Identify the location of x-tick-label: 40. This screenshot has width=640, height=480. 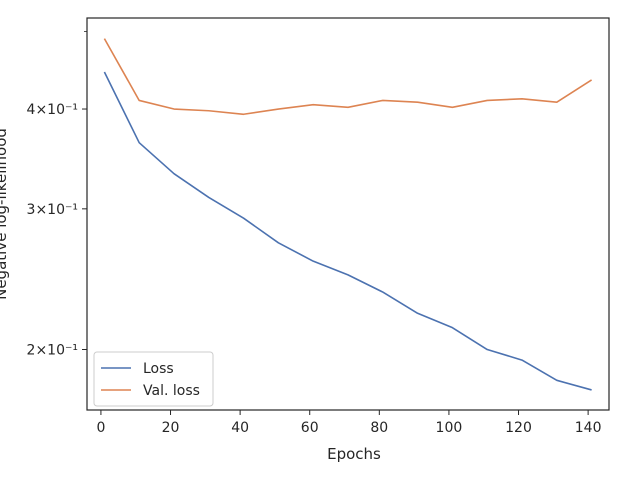
(240, 428).